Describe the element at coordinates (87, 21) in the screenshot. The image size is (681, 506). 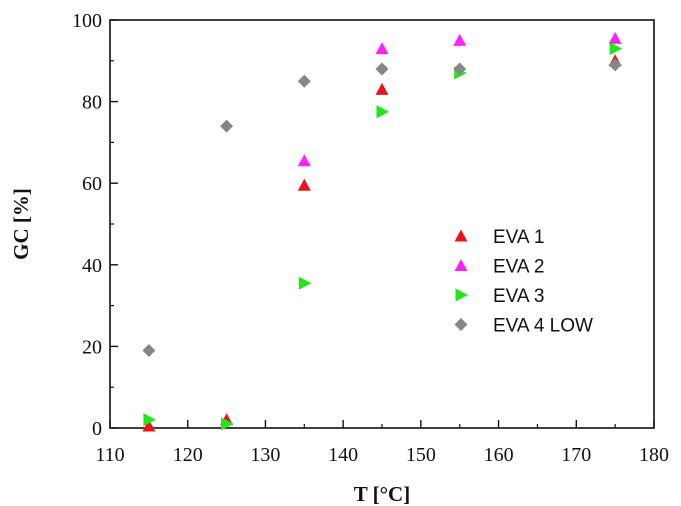
I see `y-tick-label: 100` at that location.